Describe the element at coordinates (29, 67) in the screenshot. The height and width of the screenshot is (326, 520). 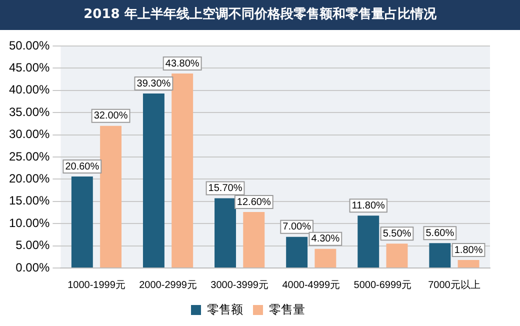
I see `y-tick-label: 45.00%` at that location.